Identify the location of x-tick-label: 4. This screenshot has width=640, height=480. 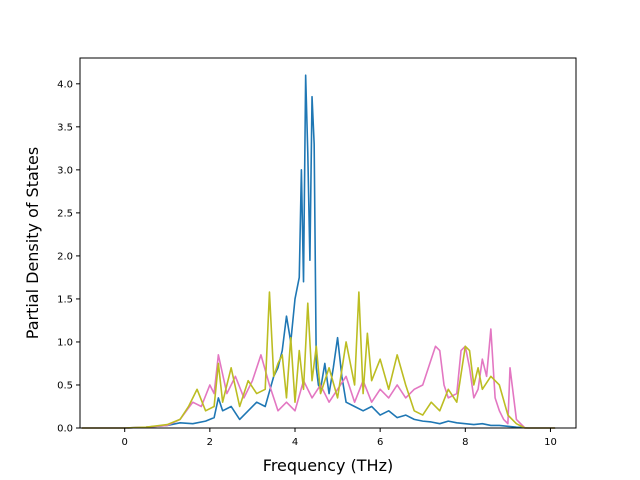
(295, 442).